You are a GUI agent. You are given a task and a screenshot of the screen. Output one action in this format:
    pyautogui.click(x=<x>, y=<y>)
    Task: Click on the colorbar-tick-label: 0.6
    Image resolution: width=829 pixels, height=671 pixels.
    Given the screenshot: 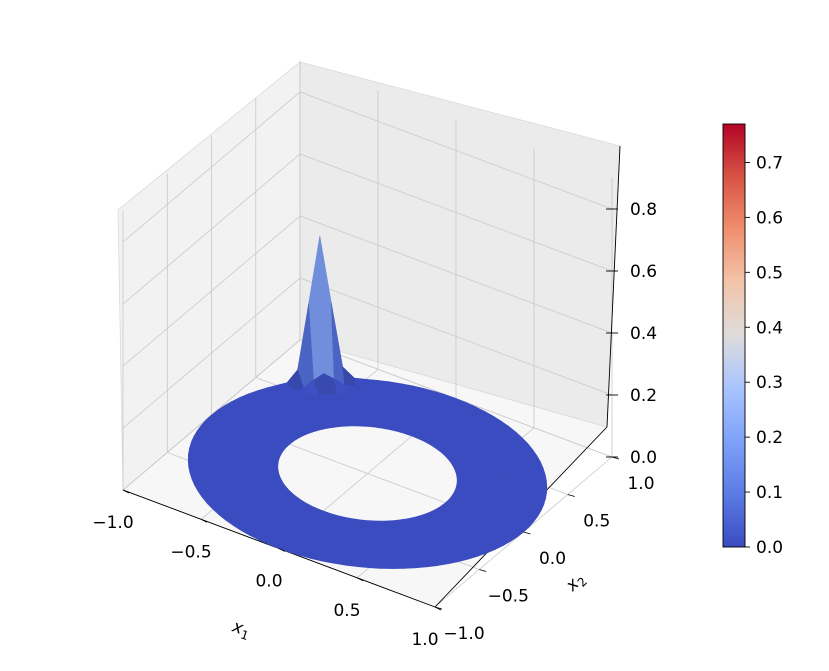 What is the action you would take?
    pyautogui.click(x=769, y=218)
    